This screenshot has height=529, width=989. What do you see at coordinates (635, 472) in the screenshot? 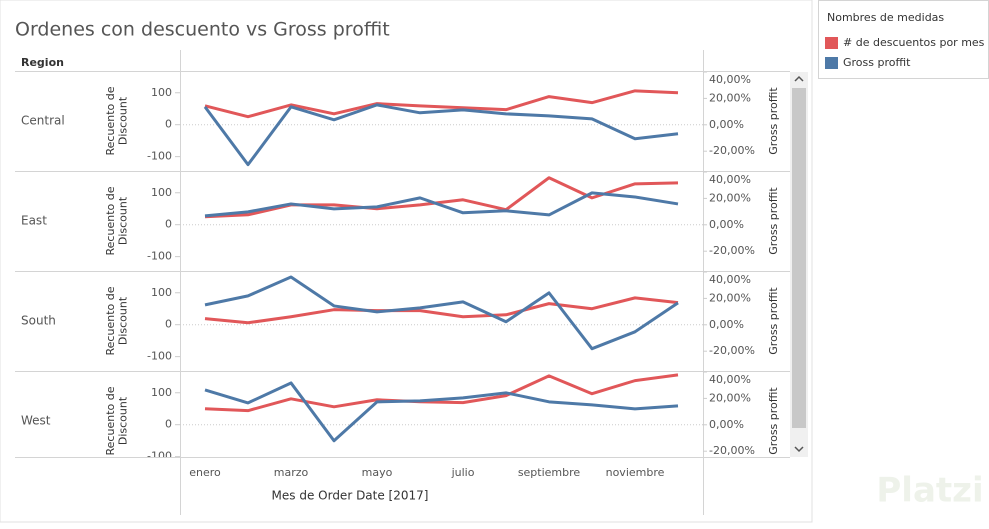
I see `x-tick-label: noviembre` at bounding box center [635, 472].